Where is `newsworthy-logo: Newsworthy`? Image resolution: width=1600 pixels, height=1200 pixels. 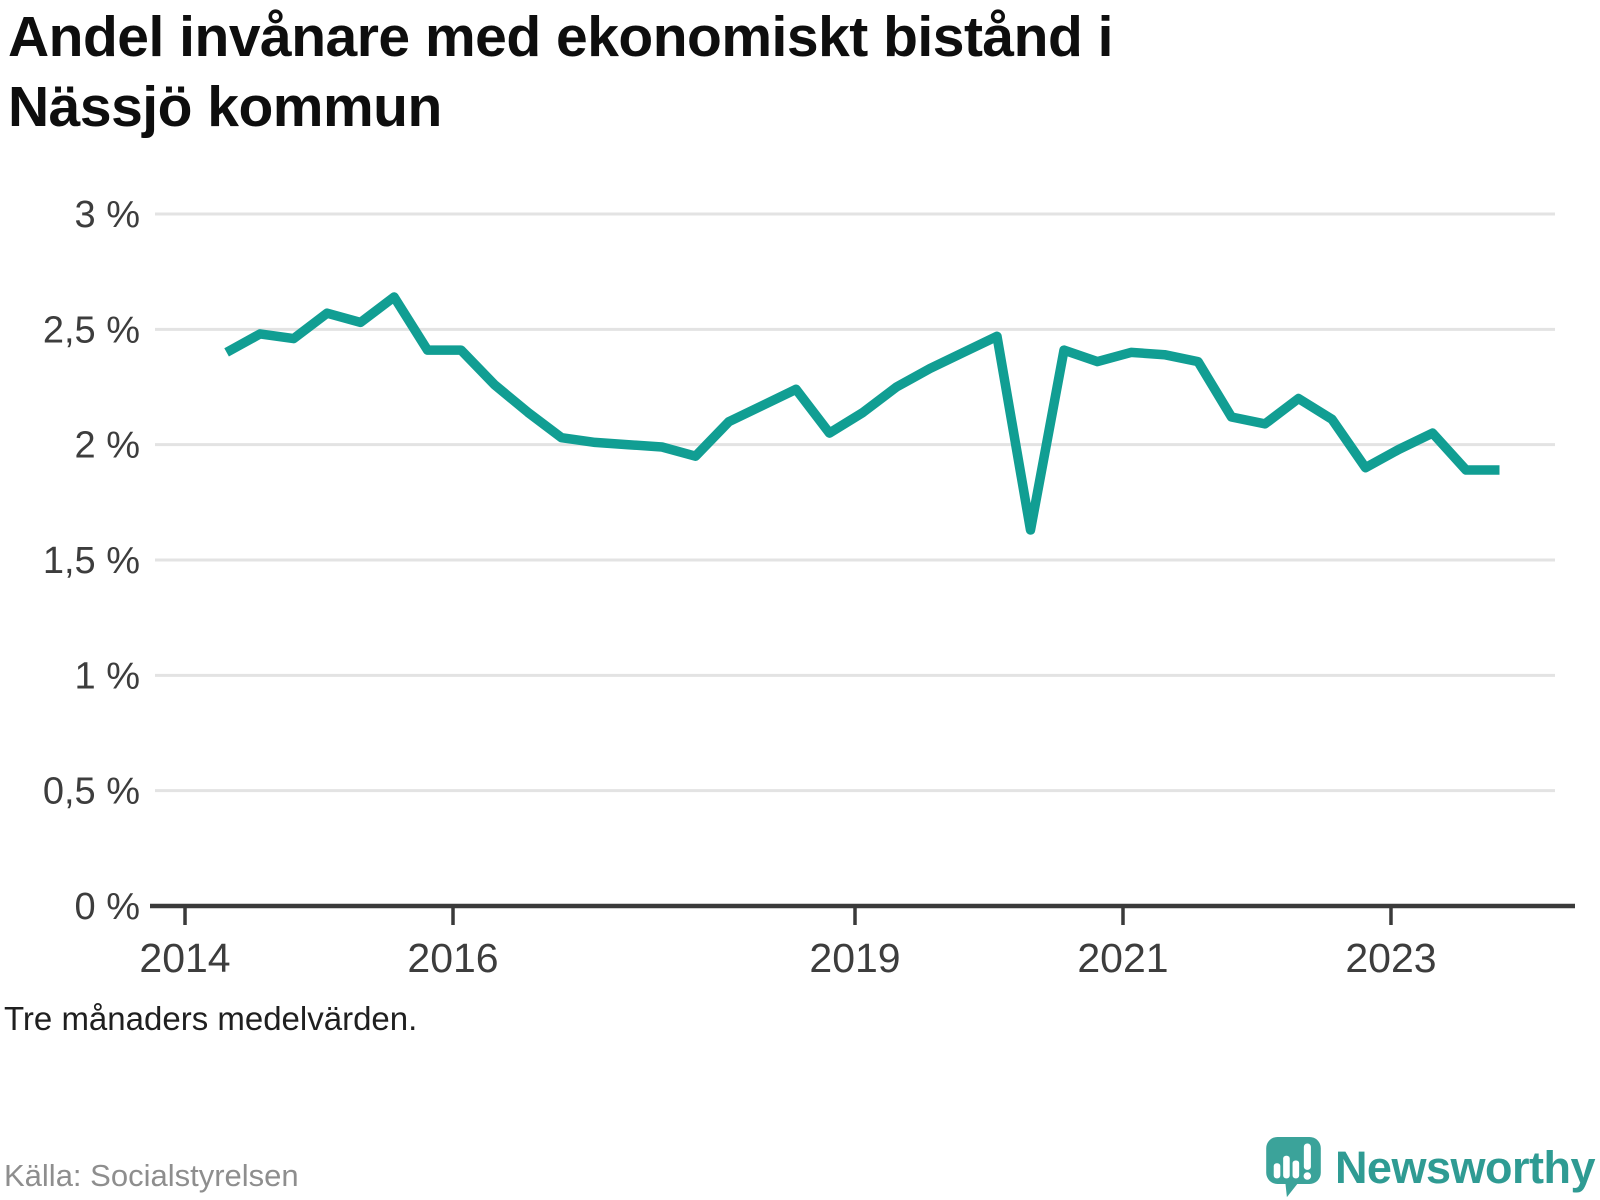
newsworthy-logo: Newsworthy is located at coordinates (1430, 1168).